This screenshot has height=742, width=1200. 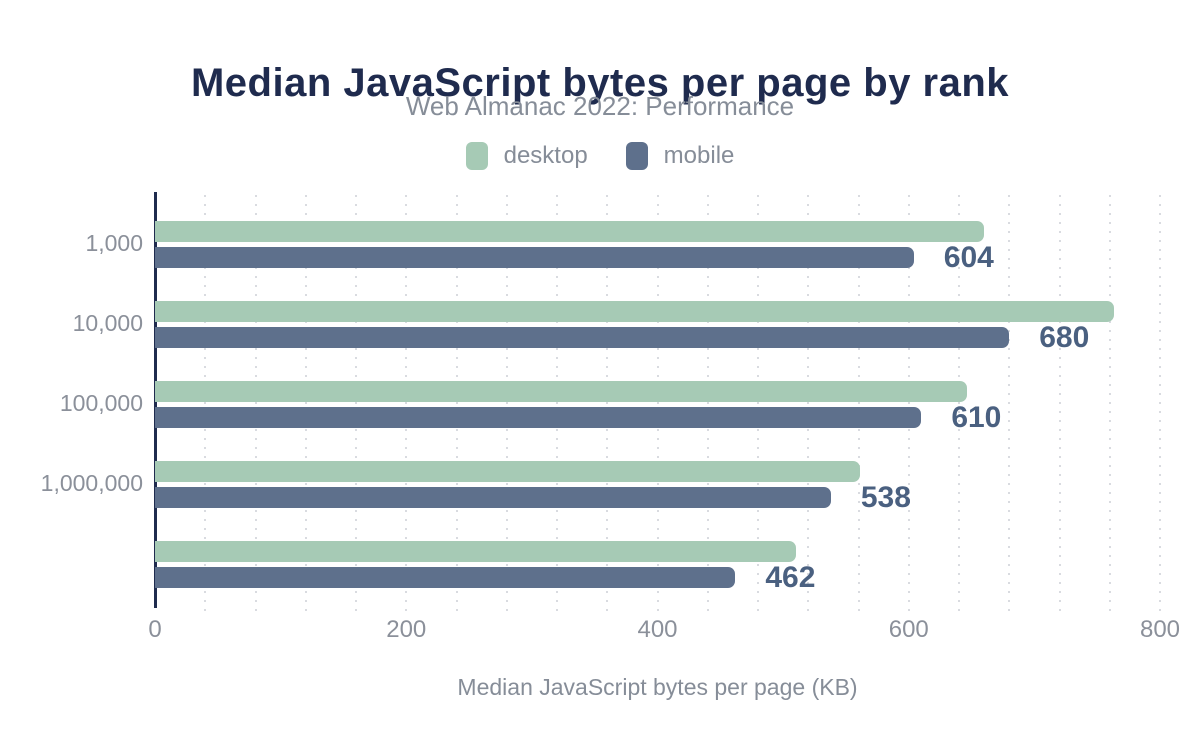 I want to click on legend-label-mobile: mobile, so click(x=699, y=155).